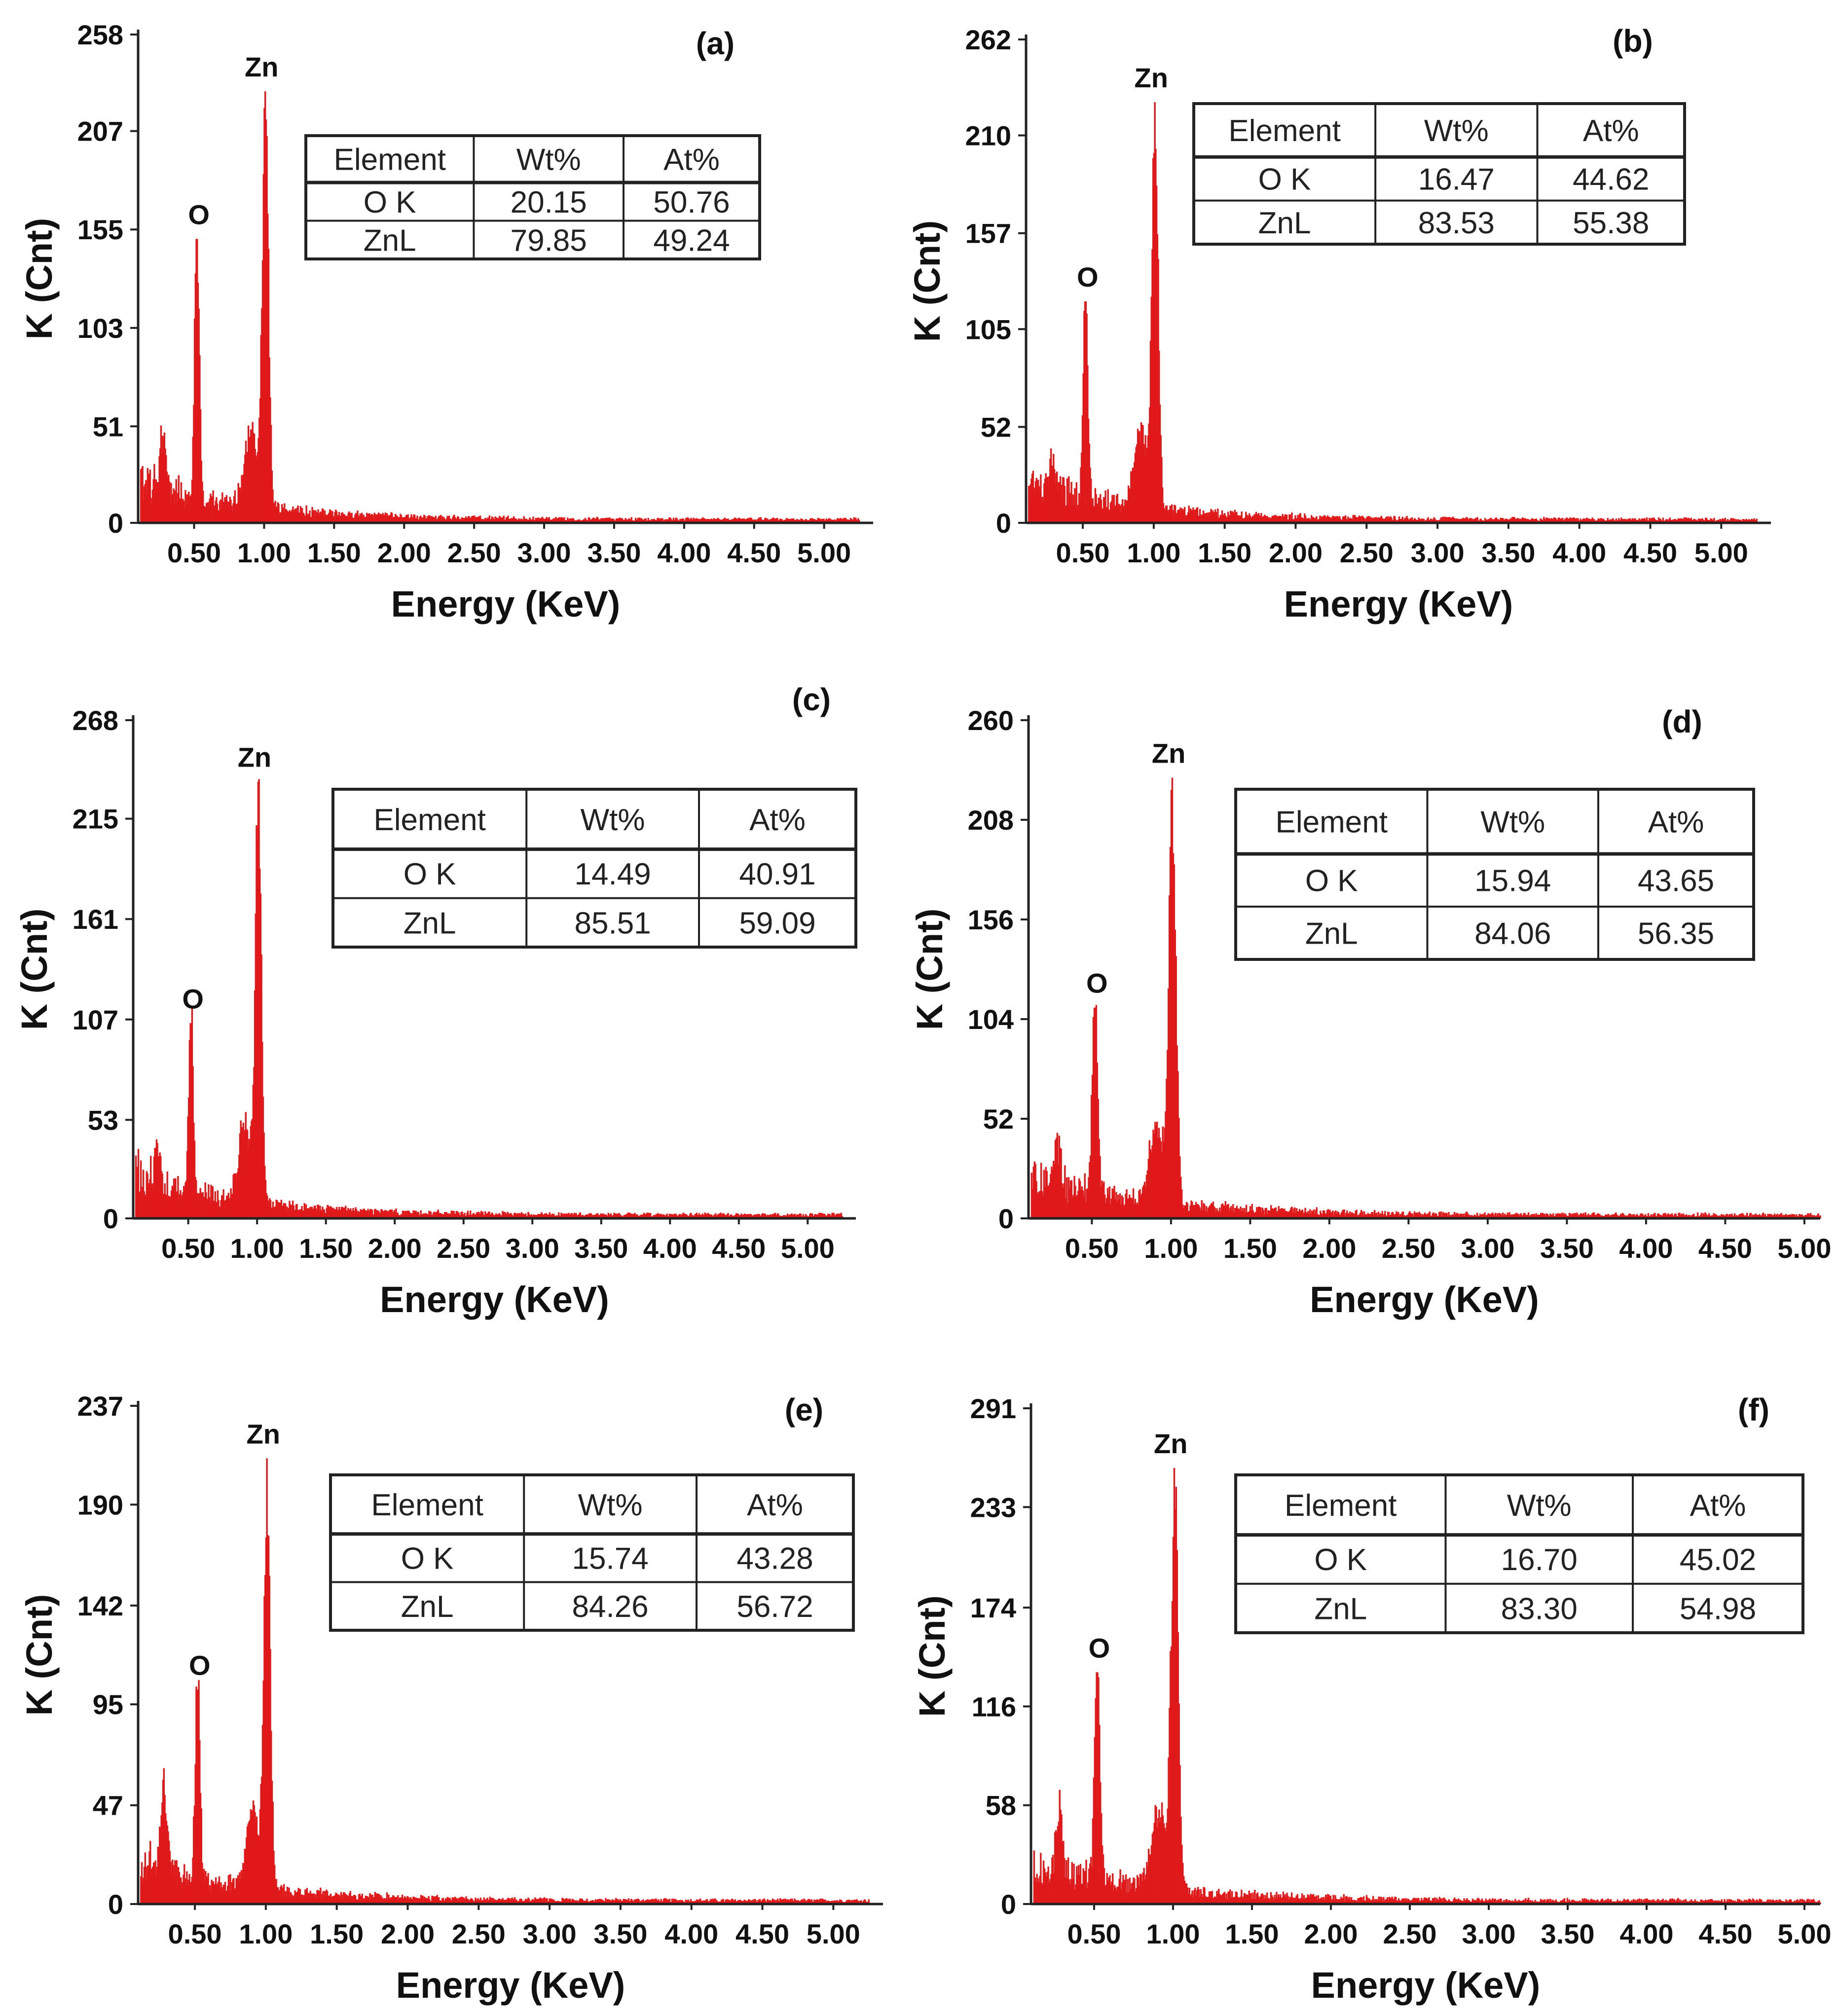 The height and width of the screenshot is (2016, 1838). Describe the element at coordinates (103, 1120) in the screenshot. I see `y-tick-label: 53` at that location.